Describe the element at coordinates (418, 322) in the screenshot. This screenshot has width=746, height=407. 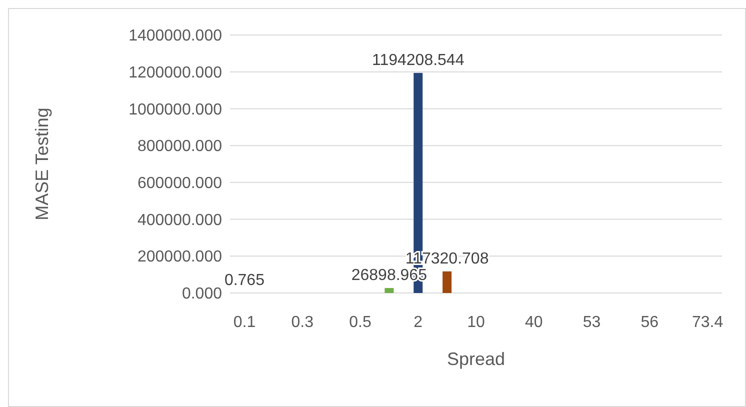
I see `x-tick-label: 2` at that location.